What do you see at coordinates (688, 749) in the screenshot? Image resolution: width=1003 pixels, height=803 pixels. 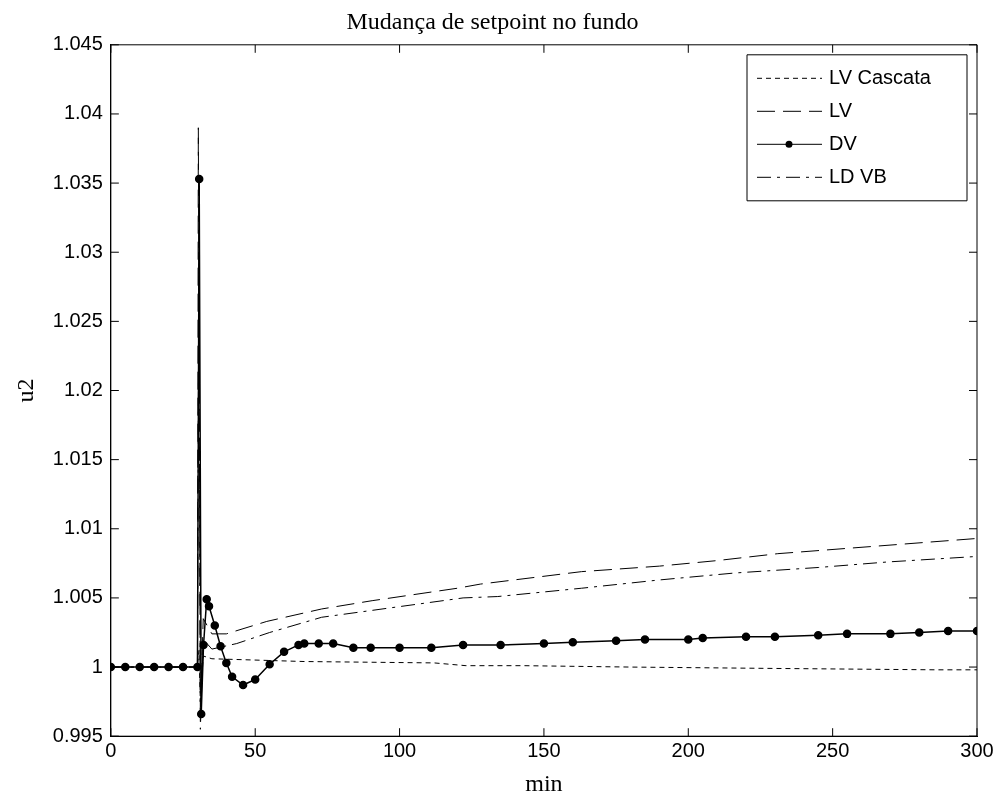 I see `x-tick-label: 200` at bounding box center [688, 749].